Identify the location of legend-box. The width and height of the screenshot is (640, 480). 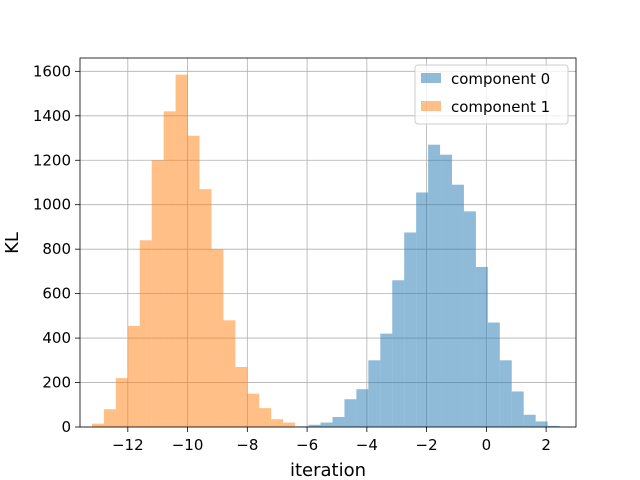
(491, 94).